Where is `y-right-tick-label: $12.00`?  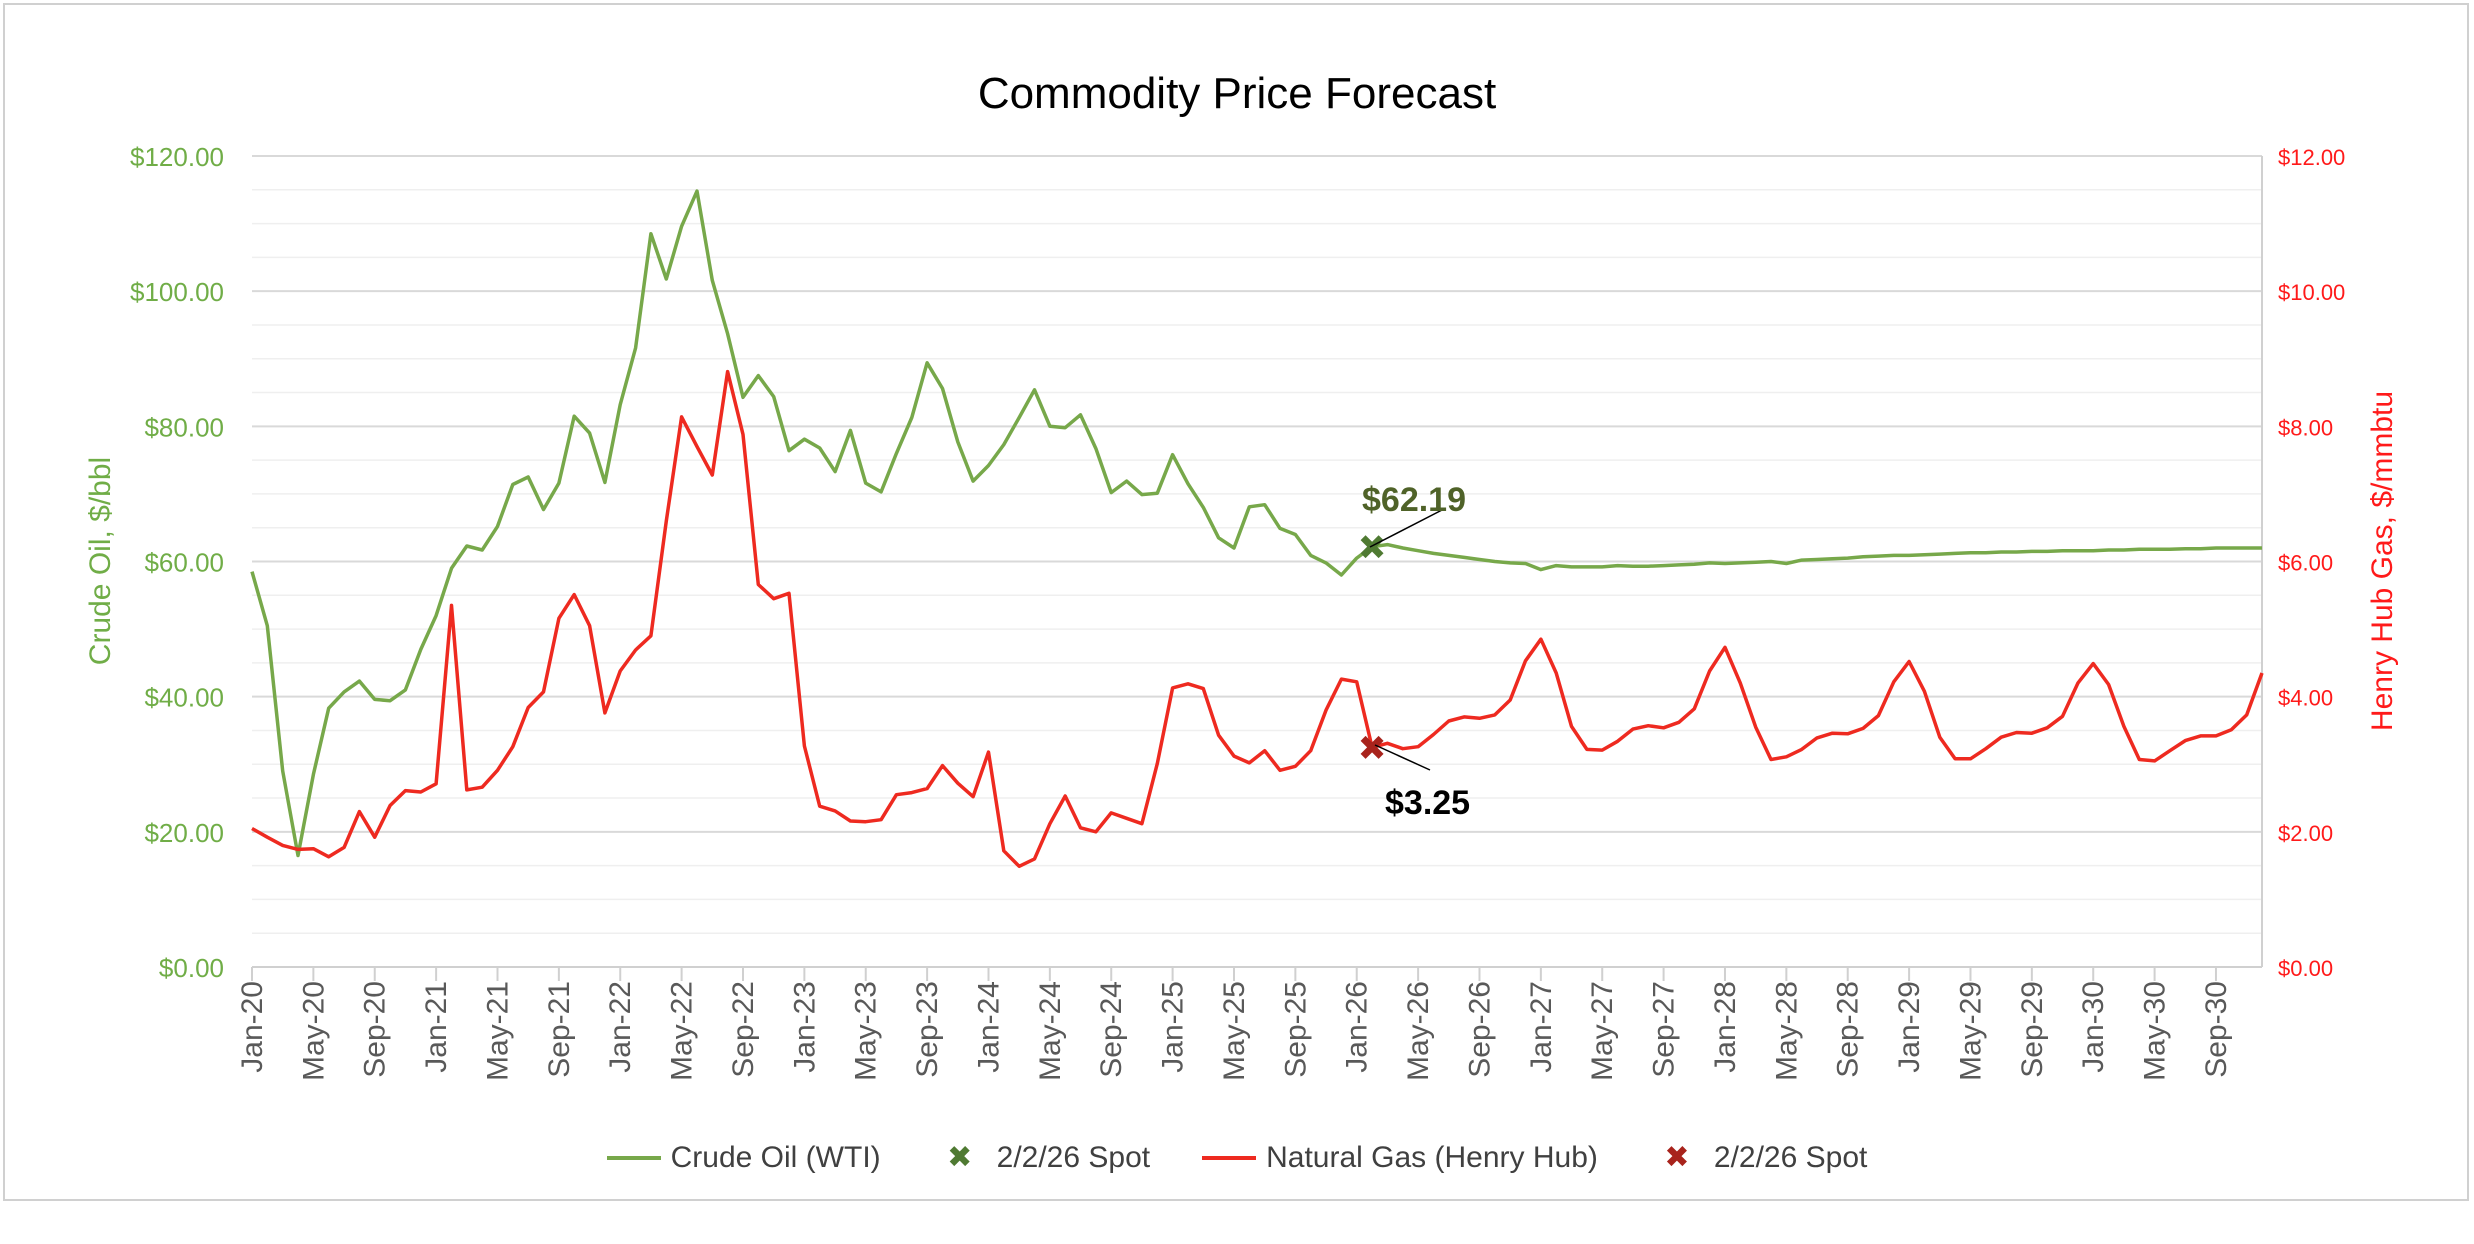 y-right-tick-label: $12.00 is located at coordinates (2311, 157).